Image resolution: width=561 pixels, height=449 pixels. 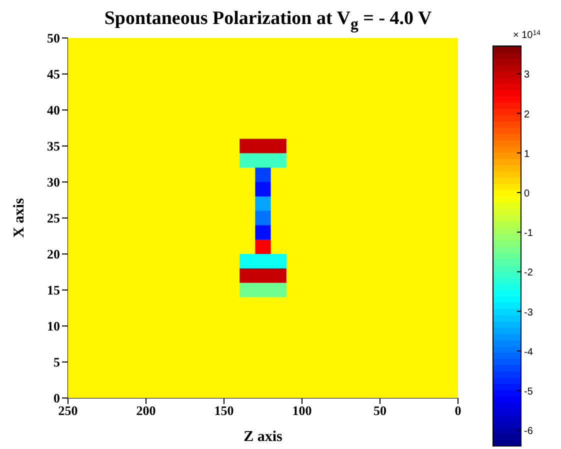 I want to click on y-axis-title: X axis, so click(x=19, y=218).